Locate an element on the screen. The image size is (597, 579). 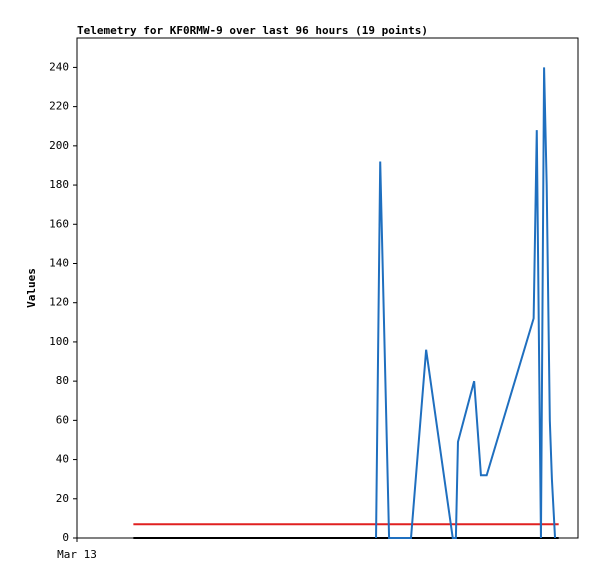
y-tick-label: 40 is located at coordinates (62, 459).